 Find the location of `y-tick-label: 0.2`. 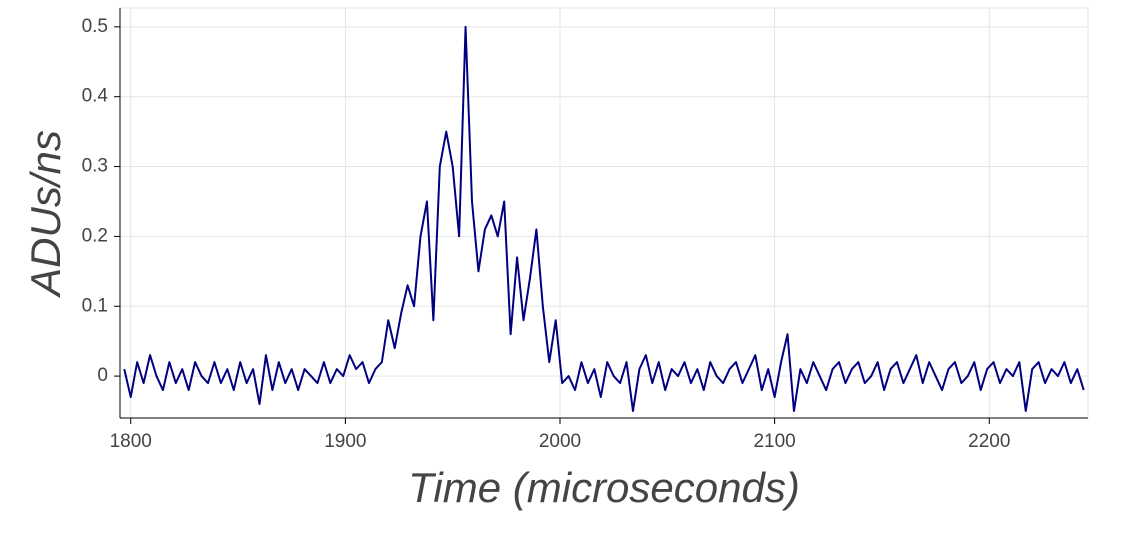

y-tick-label: 0.2 is located at coordinates (95, 235).